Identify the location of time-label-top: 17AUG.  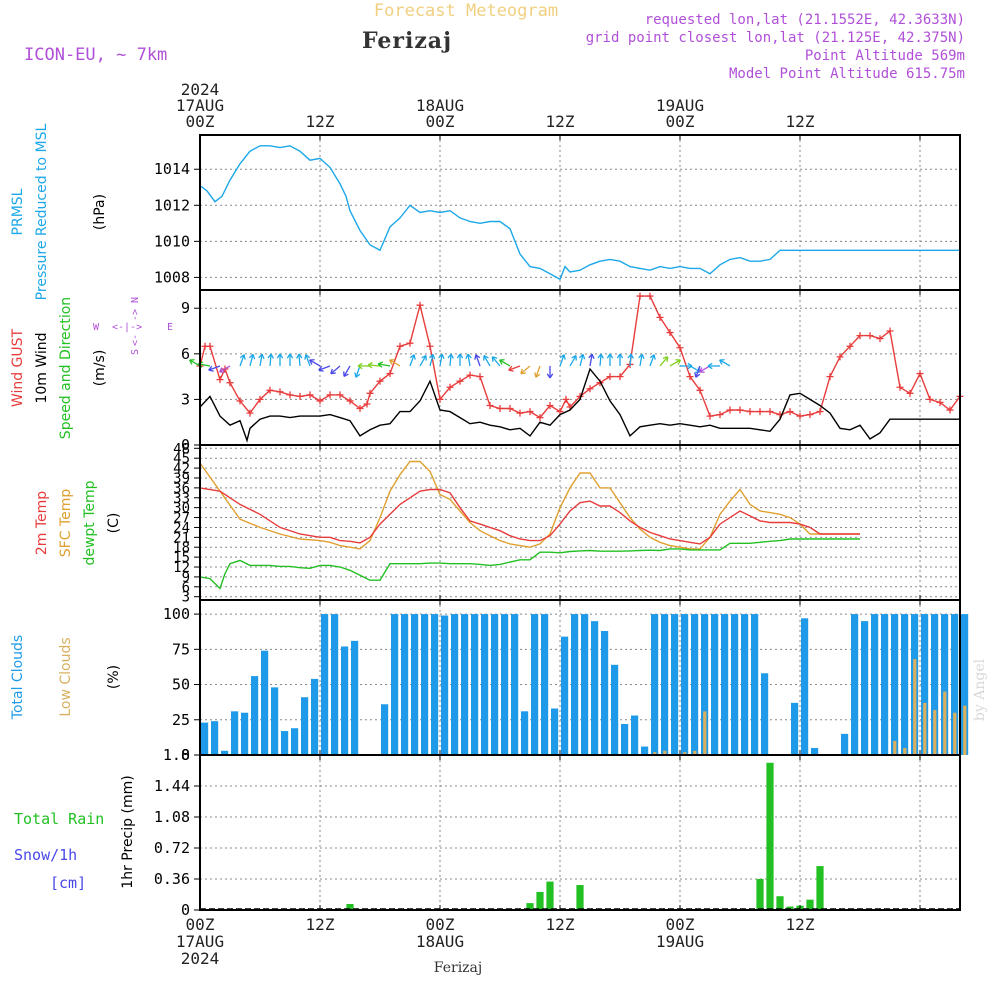
(200, 105).